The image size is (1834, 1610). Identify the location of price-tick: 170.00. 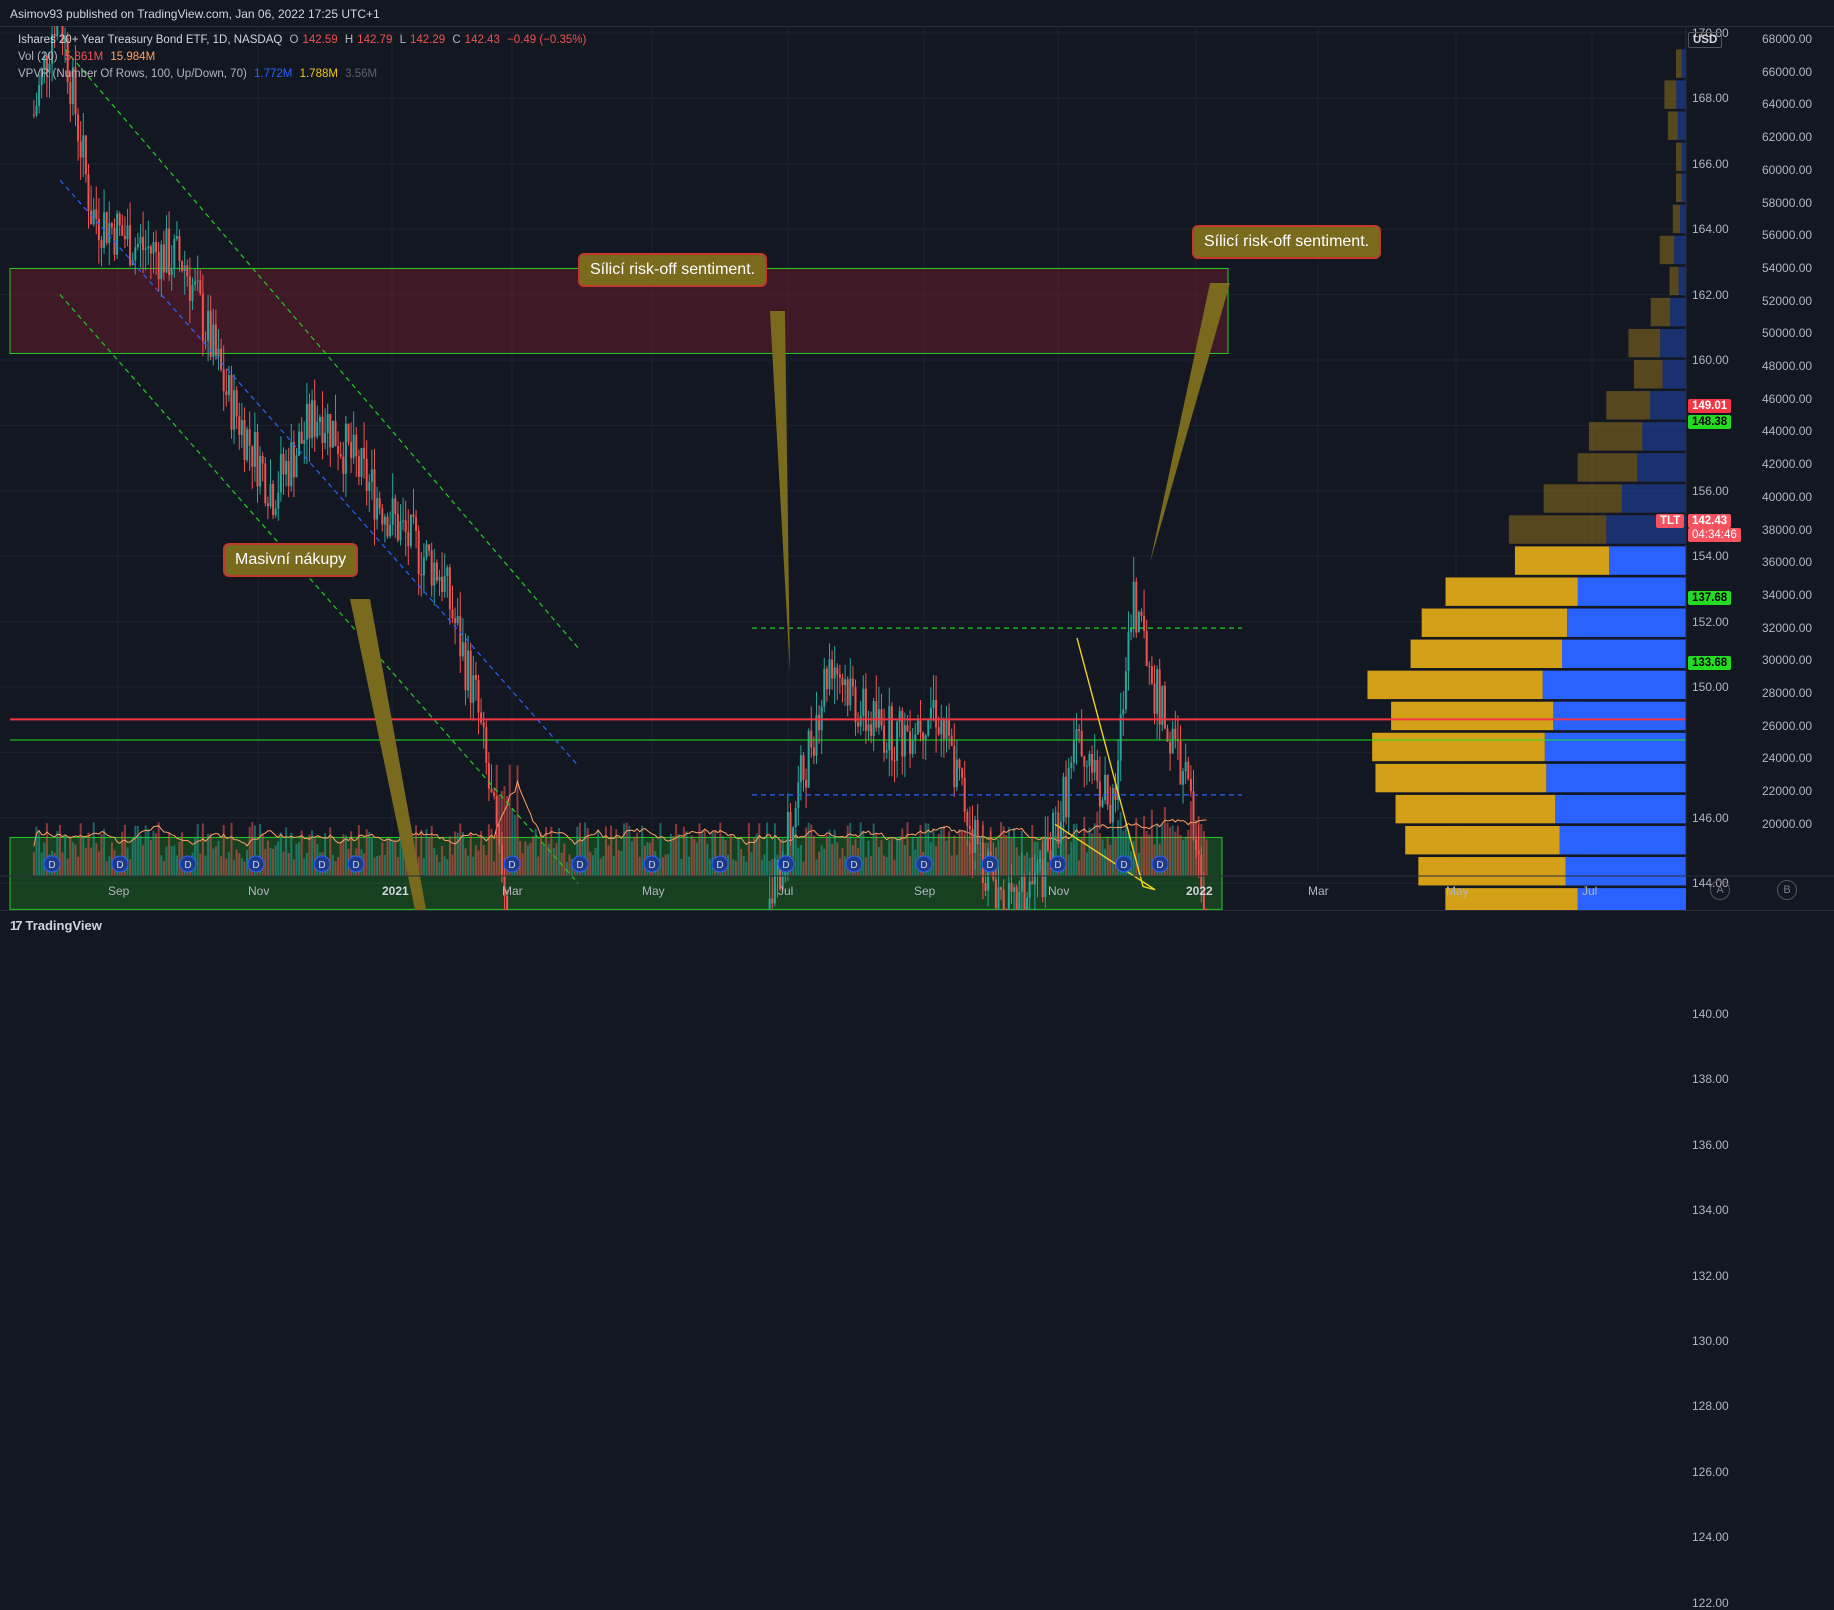
(1710, 33).